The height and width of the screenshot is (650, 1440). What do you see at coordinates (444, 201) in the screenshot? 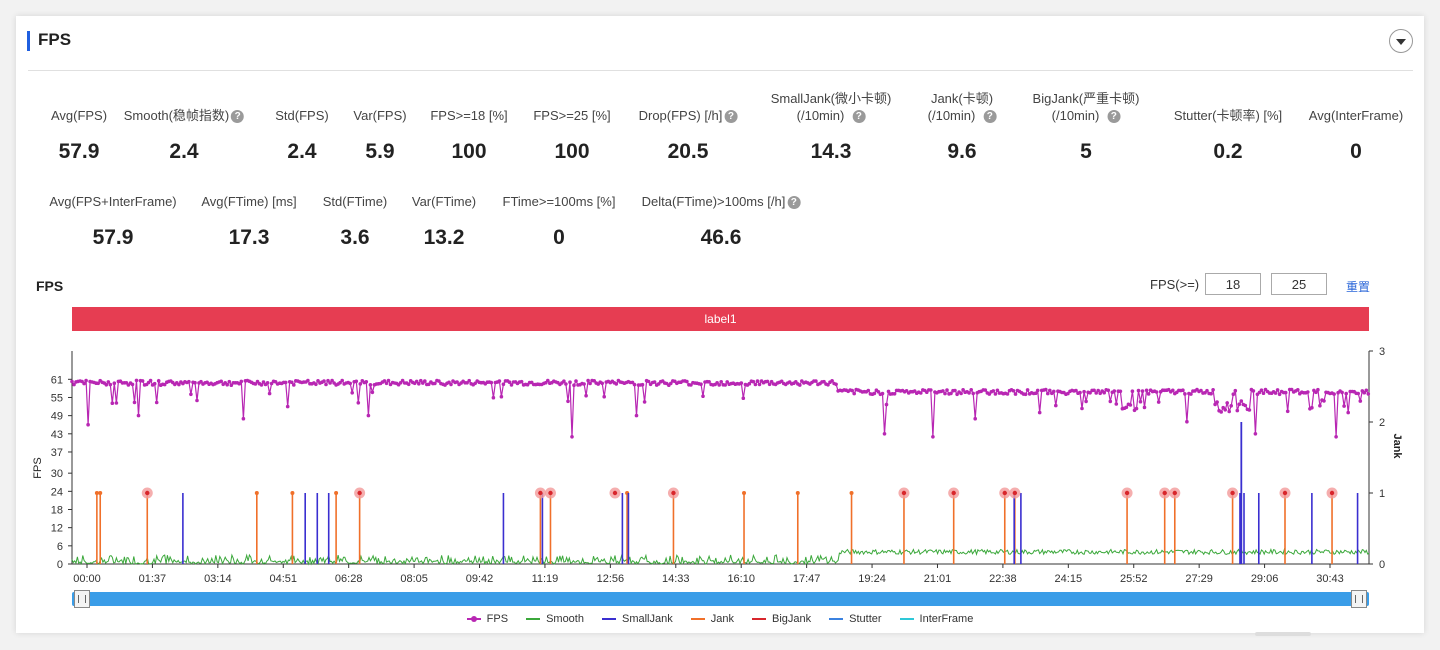
I see `metric-label-text: Var(FTime)` at bounding box center [444, 201].